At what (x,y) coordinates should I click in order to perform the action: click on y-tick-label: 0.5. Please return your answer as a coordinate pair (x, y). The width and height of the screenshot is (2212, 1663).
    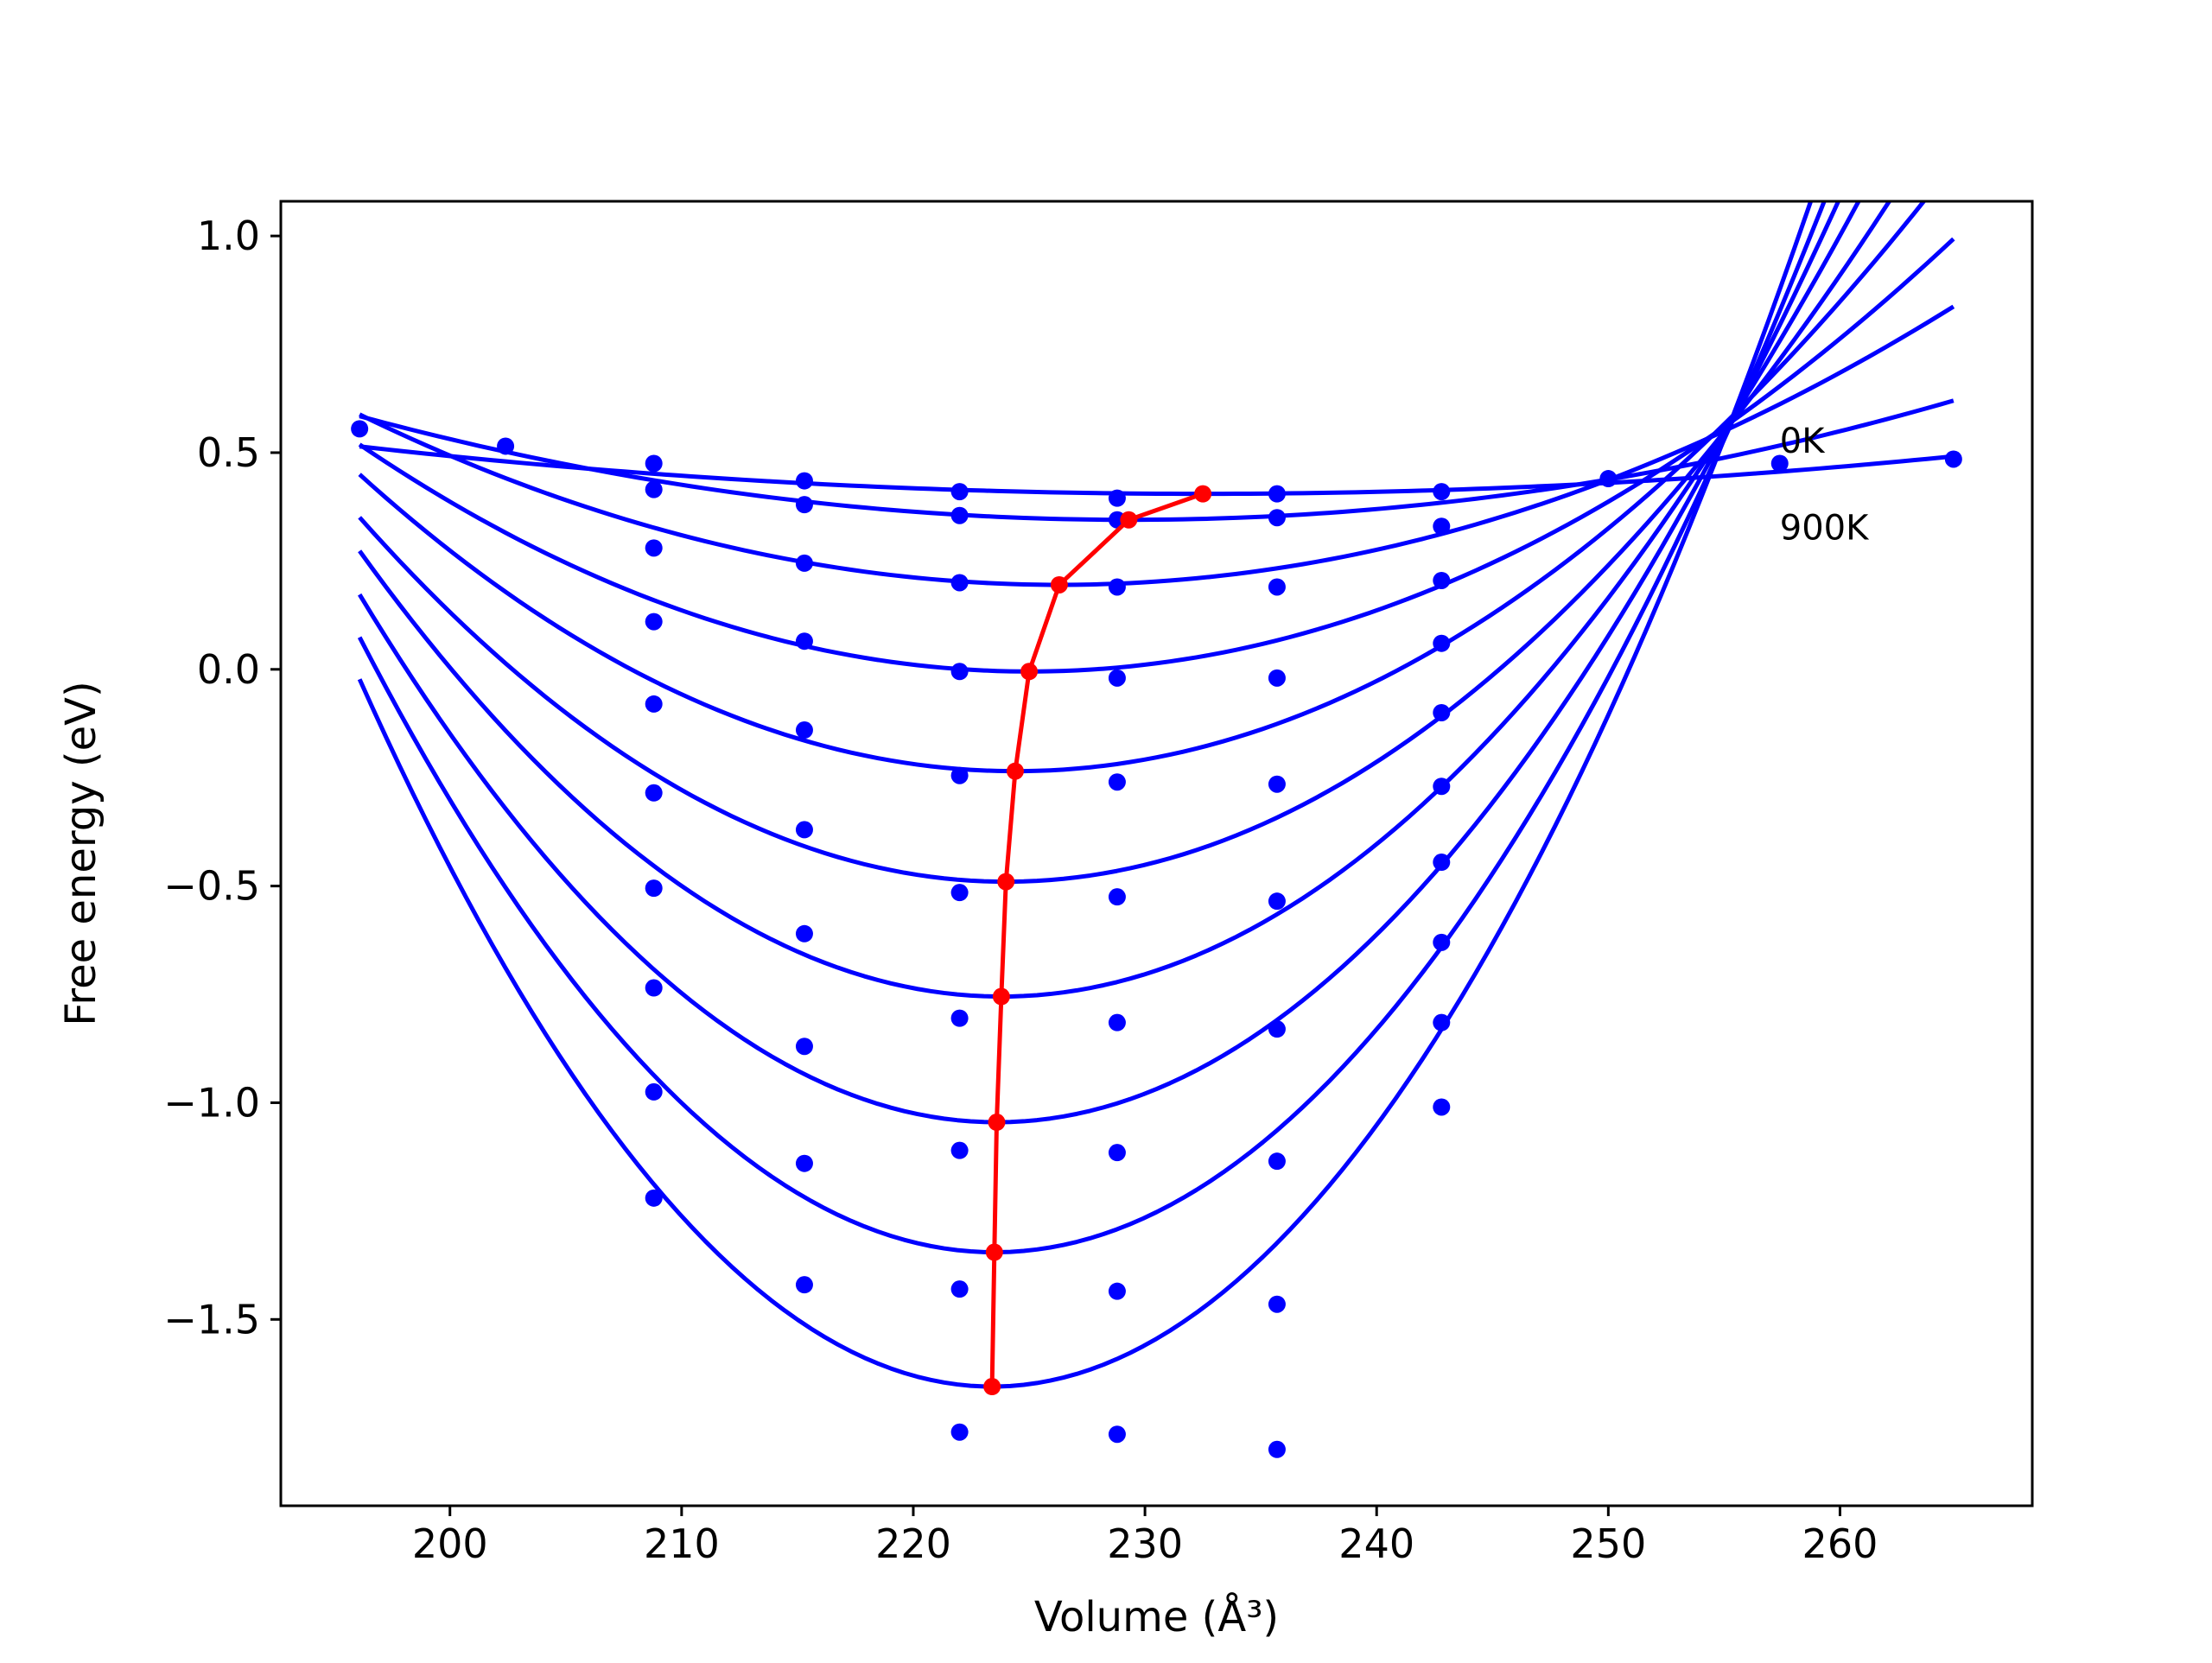
    Looking at the image, I should click on (229, 452).